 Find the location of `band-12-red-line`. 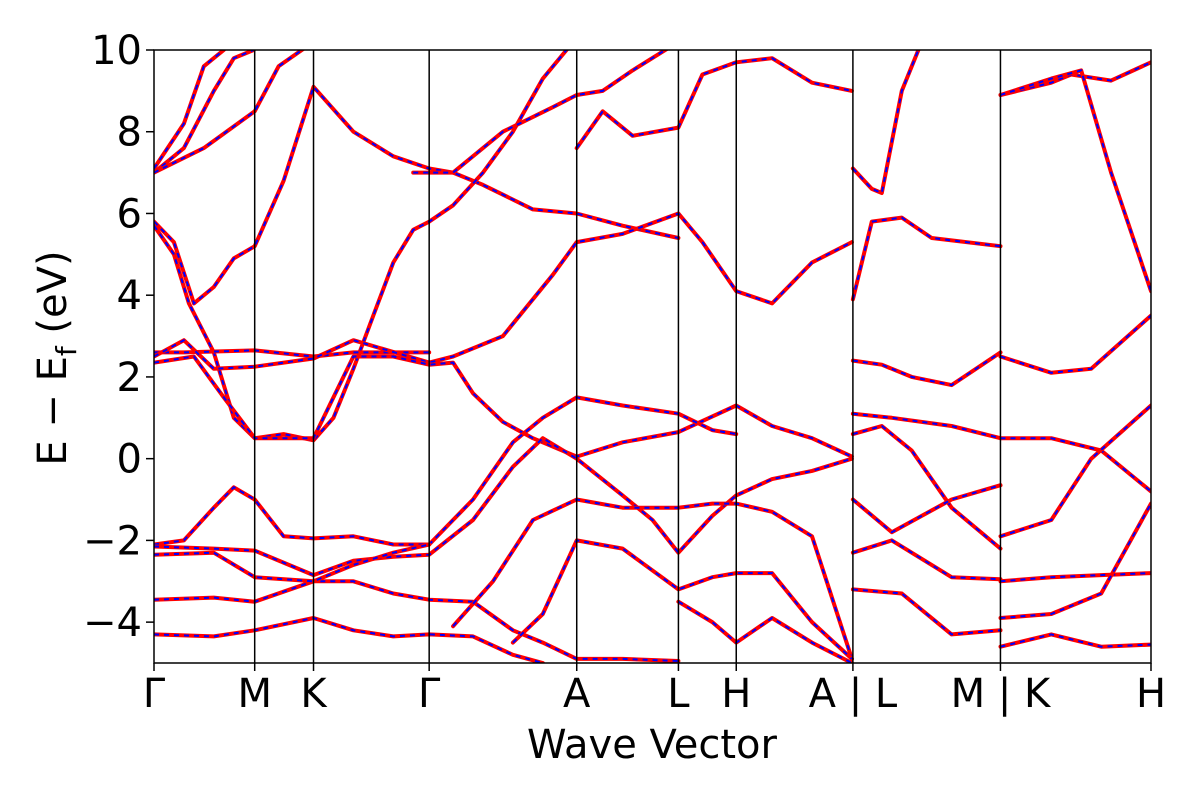

band-12-red-line is located at coordinates (293, 563).